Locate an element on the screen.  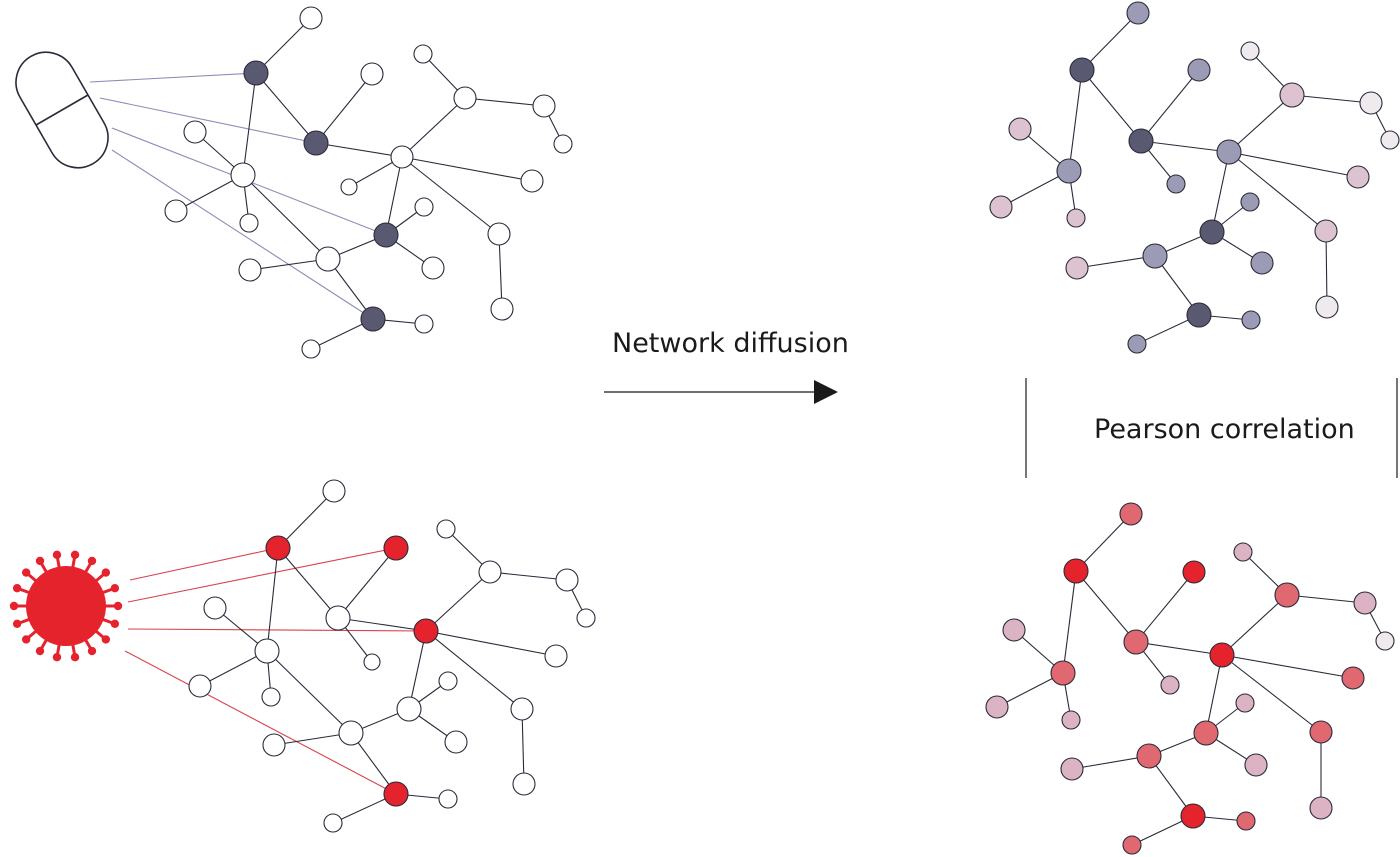
virus-body is located at coordinates (66, 606).